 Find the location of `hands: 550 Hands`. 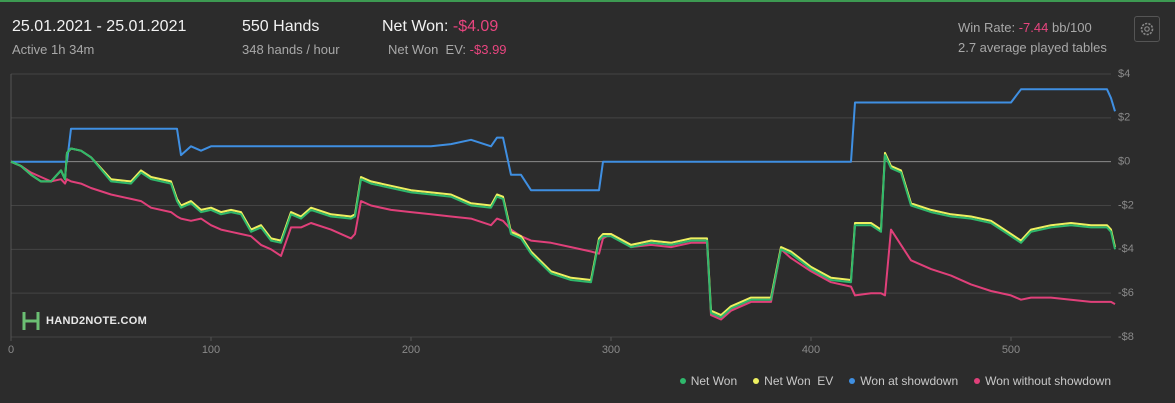

hands: 550 Hands is located at coordinates (281, 26).